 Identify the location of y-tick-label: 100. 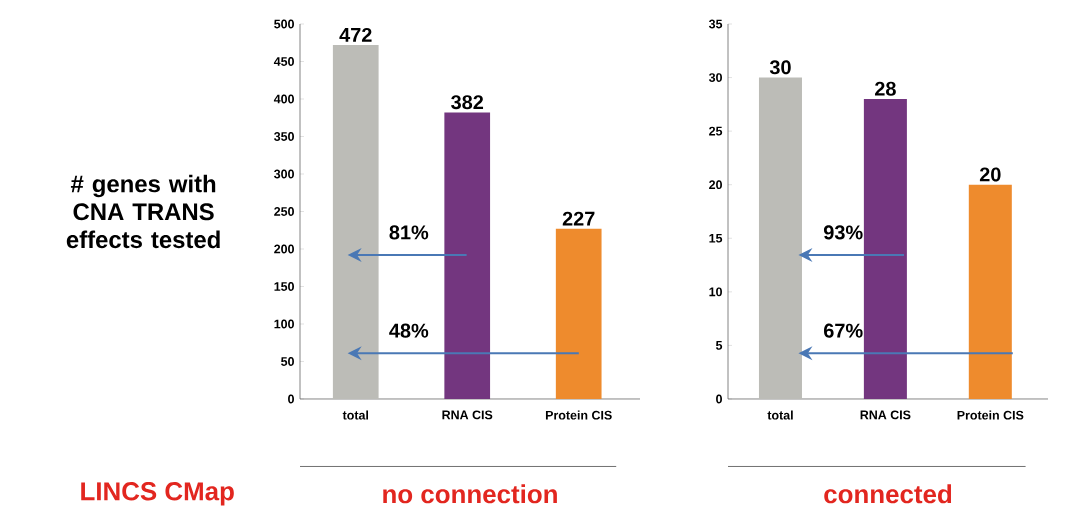
(284, 324).